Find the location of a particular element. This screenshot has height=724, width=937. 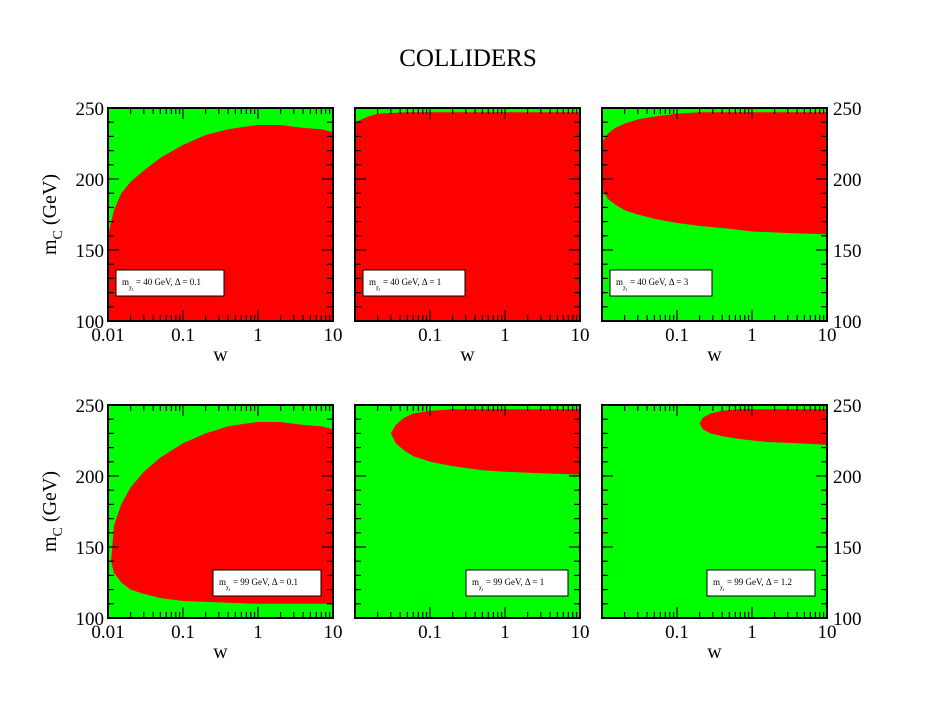

legend-text: mχ1 = 99 GeV, Δ = 0.1 is located at coordinates (258, 584).